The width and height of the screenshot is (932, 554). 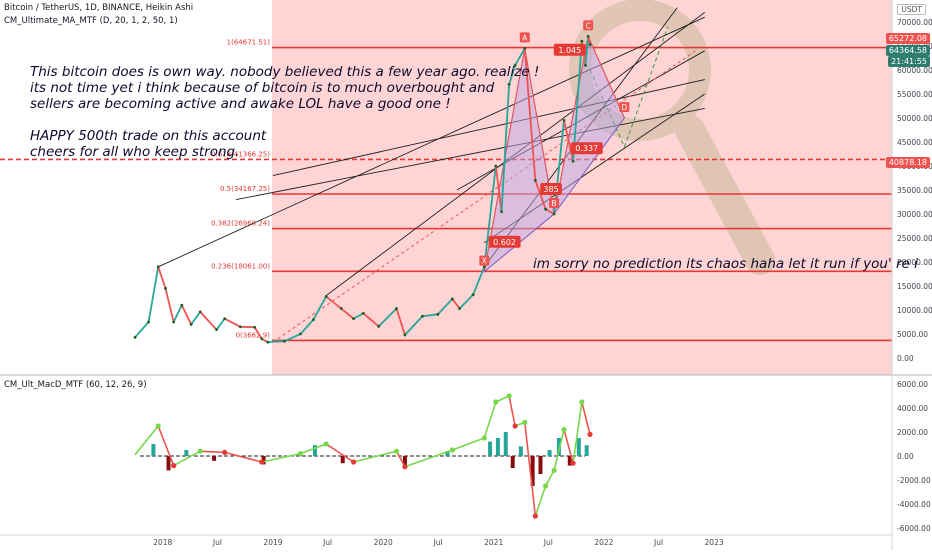 What do you see at coordinates (525, 37) in the screenshot?
I see `pattern-point-a: A` at bounding box center [525, 37].